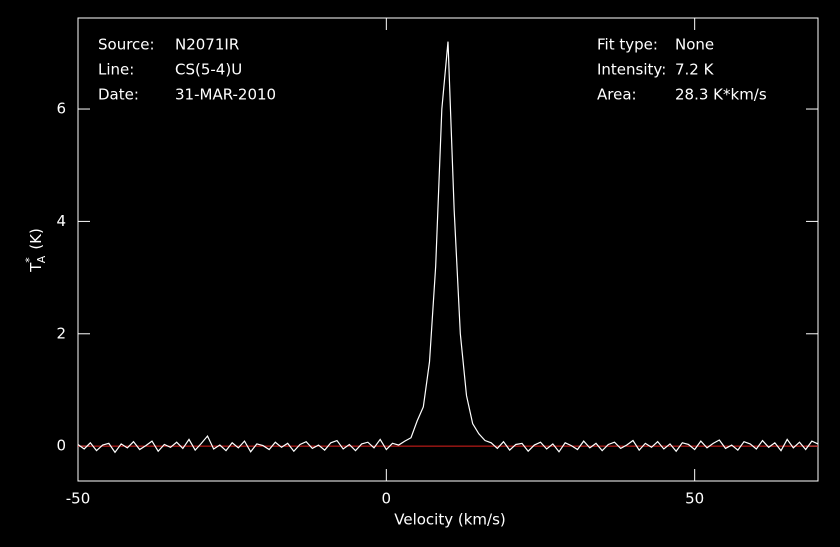 This screenshot has height=547, width=840. Describe the element at coordinates (41, 259) in the screenshot. I see `y-label-sub: A` at that location.